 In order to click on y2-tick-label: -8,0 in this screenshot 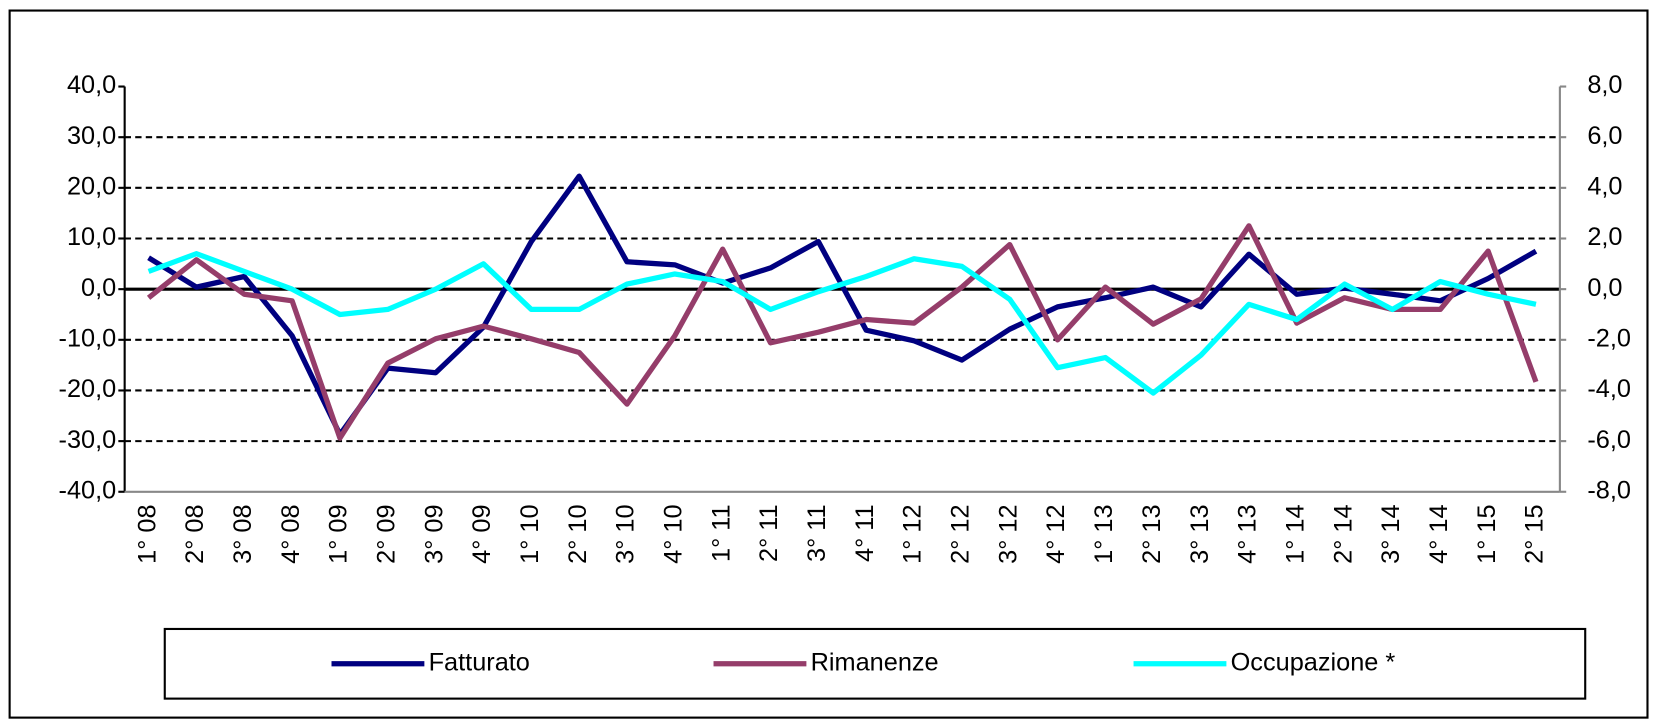, I will do `click(1609, 490)`.